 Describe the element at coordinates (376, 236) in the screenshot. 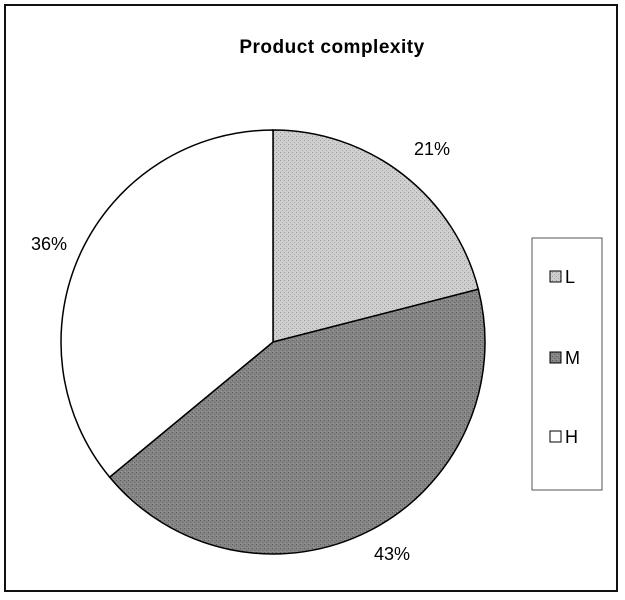

I see `pie-slice-l` at that location.